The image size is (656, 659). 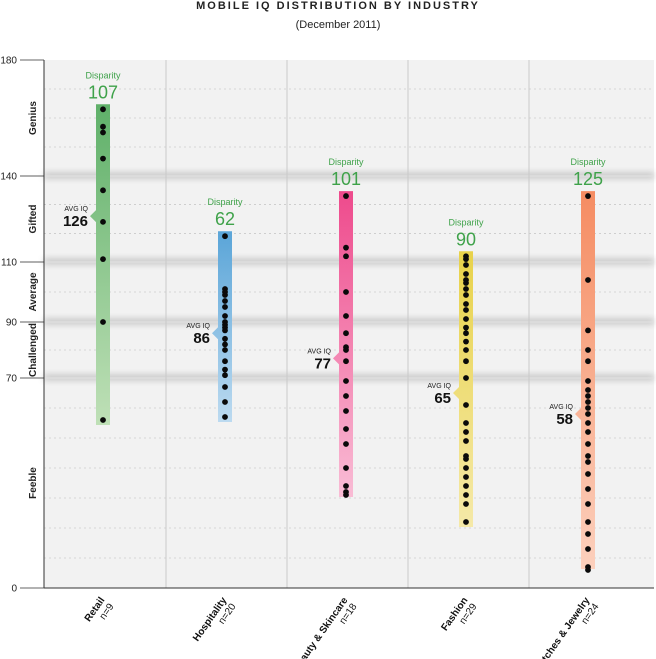 What do you see at coordinates (321, 627) in the screenshot?
I see `category-label: Beauty & Skincare` at bounding box center [321, 627].